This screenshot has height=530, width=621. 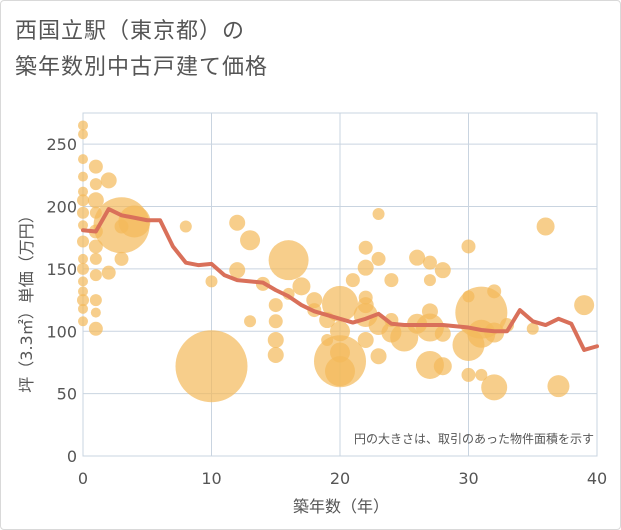 What do you see at coordinates (141, 50) in the screenshot?
I see `chart-title: 西国立駅（東京都）の 築年数別中古戸建て価格` at bounding box center [141, 50].